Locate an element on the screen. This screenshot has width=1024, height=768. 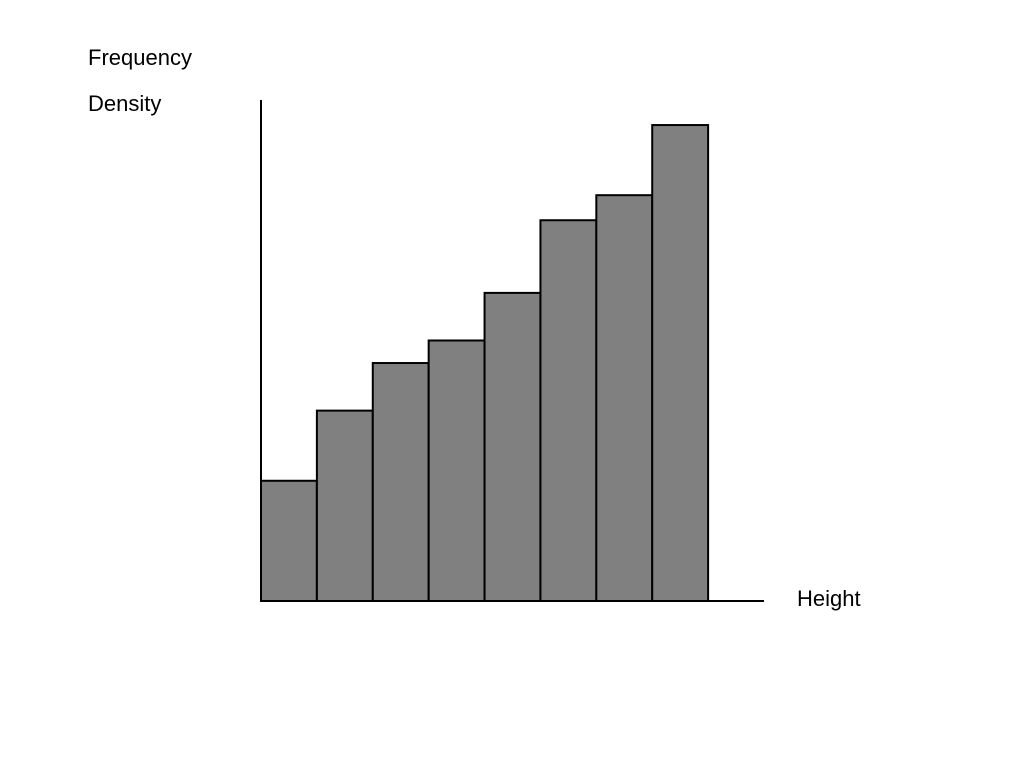
x-axis-label: Height is located at coordinates (829, 598).